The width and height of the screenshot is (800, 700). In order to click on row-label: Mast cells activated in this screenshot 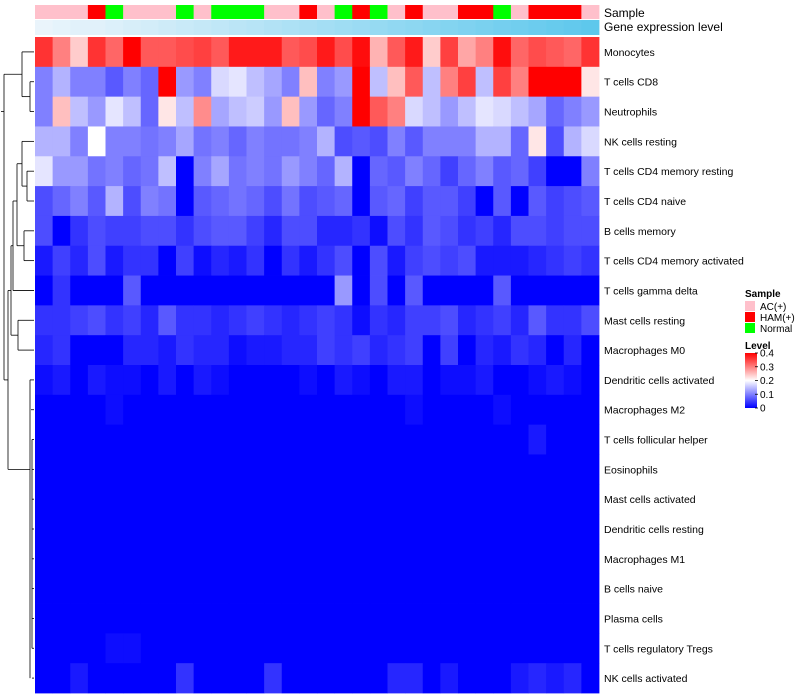, I will do `click(650, 500)`.